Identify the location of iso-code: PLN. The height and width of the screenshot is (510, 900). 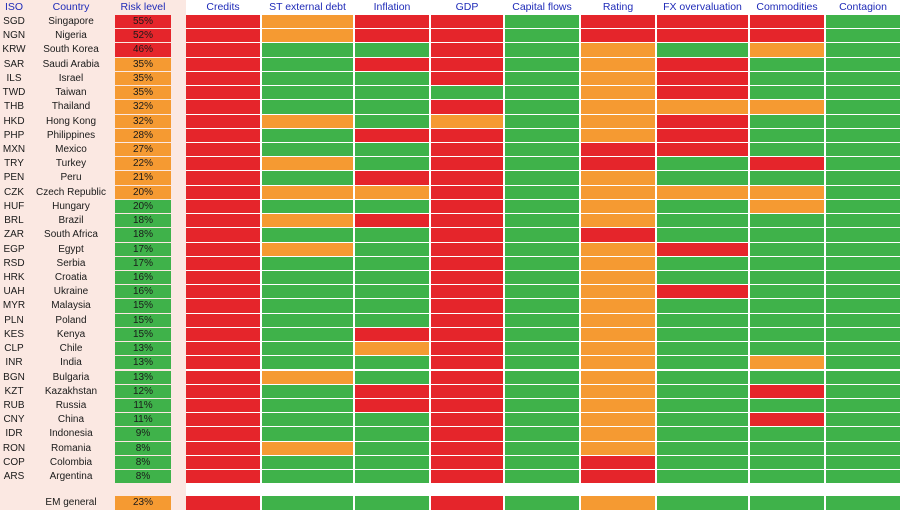
(14, 320).